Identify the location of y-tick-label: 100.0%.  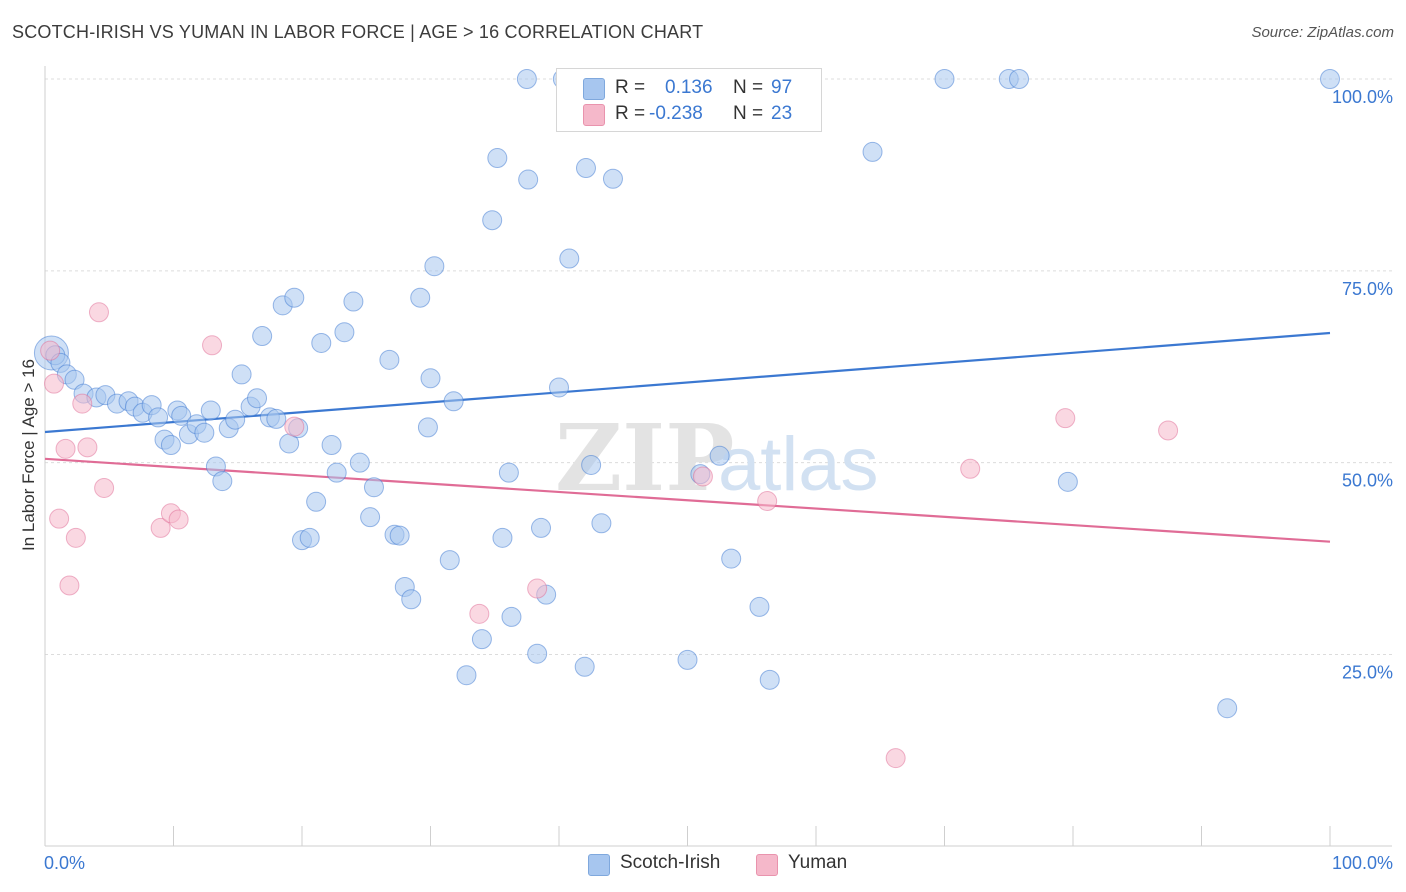
(1362, 97).